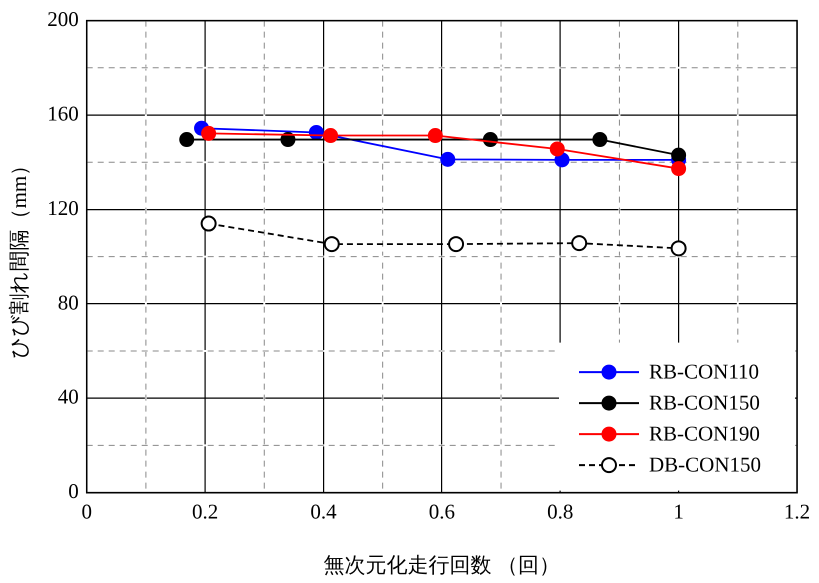 This screenshot has height=583, width=819. I want to click on legend-label: RB-CON150, so click(704, 402).